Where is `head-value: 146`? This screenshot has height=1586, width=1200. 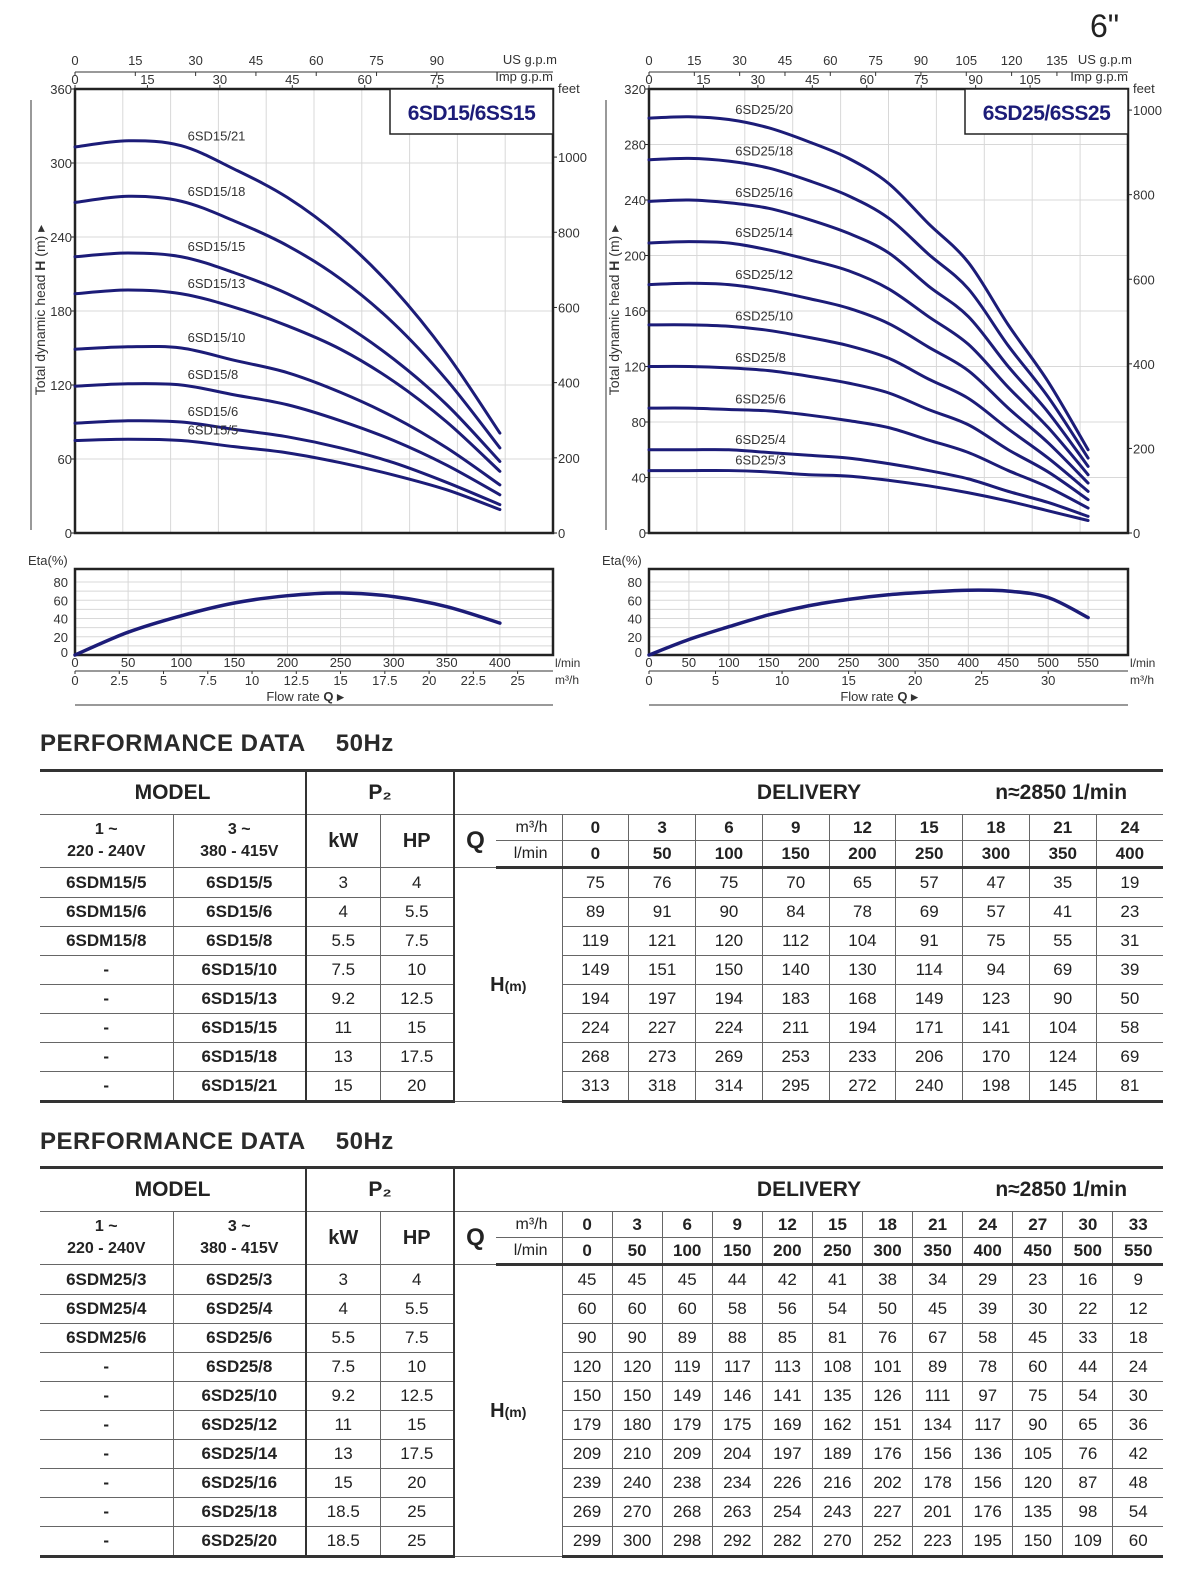 head-value: 146 is located at coordinates (737, 1396).